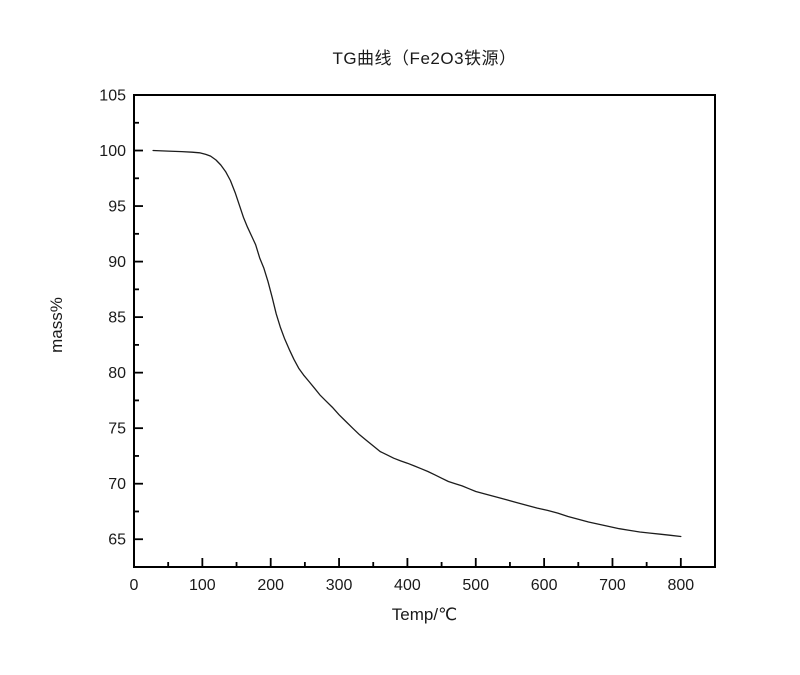  I want to click on y-tick-label: 75, so click(117, 429).